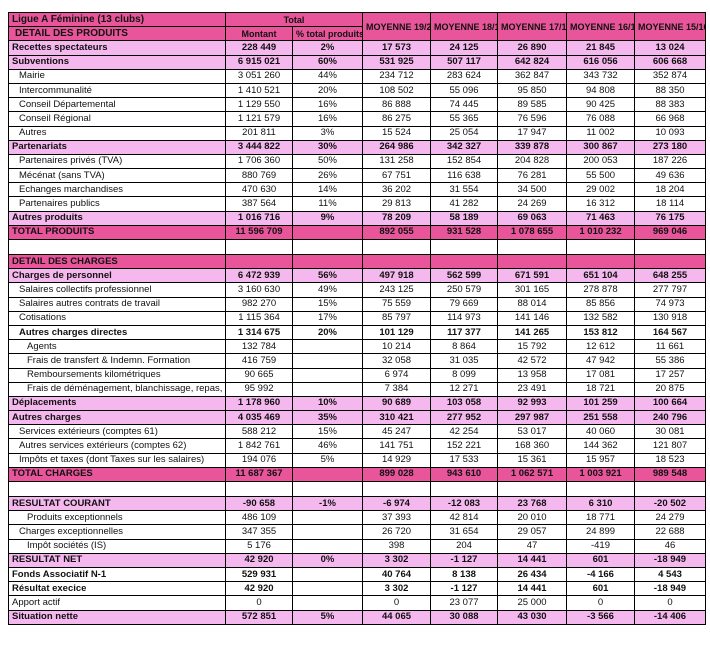 This screenshot has width=710, height=647. I want to click on pct-cell: 17%, so click(327, 318).